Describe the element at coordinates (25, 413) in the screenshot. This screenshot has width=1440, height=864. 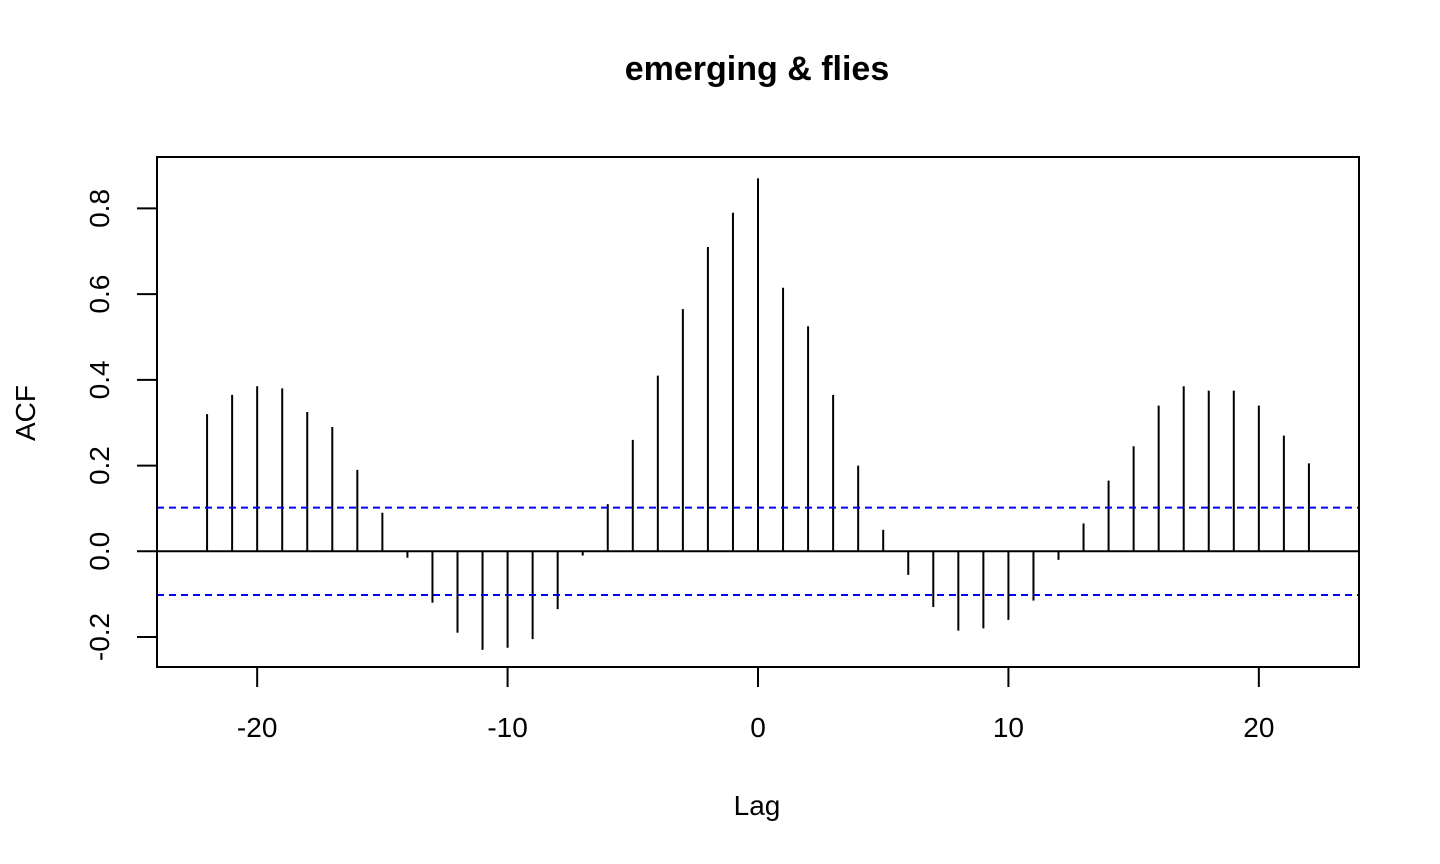
I see `y-axis-label: ACF` at that location.